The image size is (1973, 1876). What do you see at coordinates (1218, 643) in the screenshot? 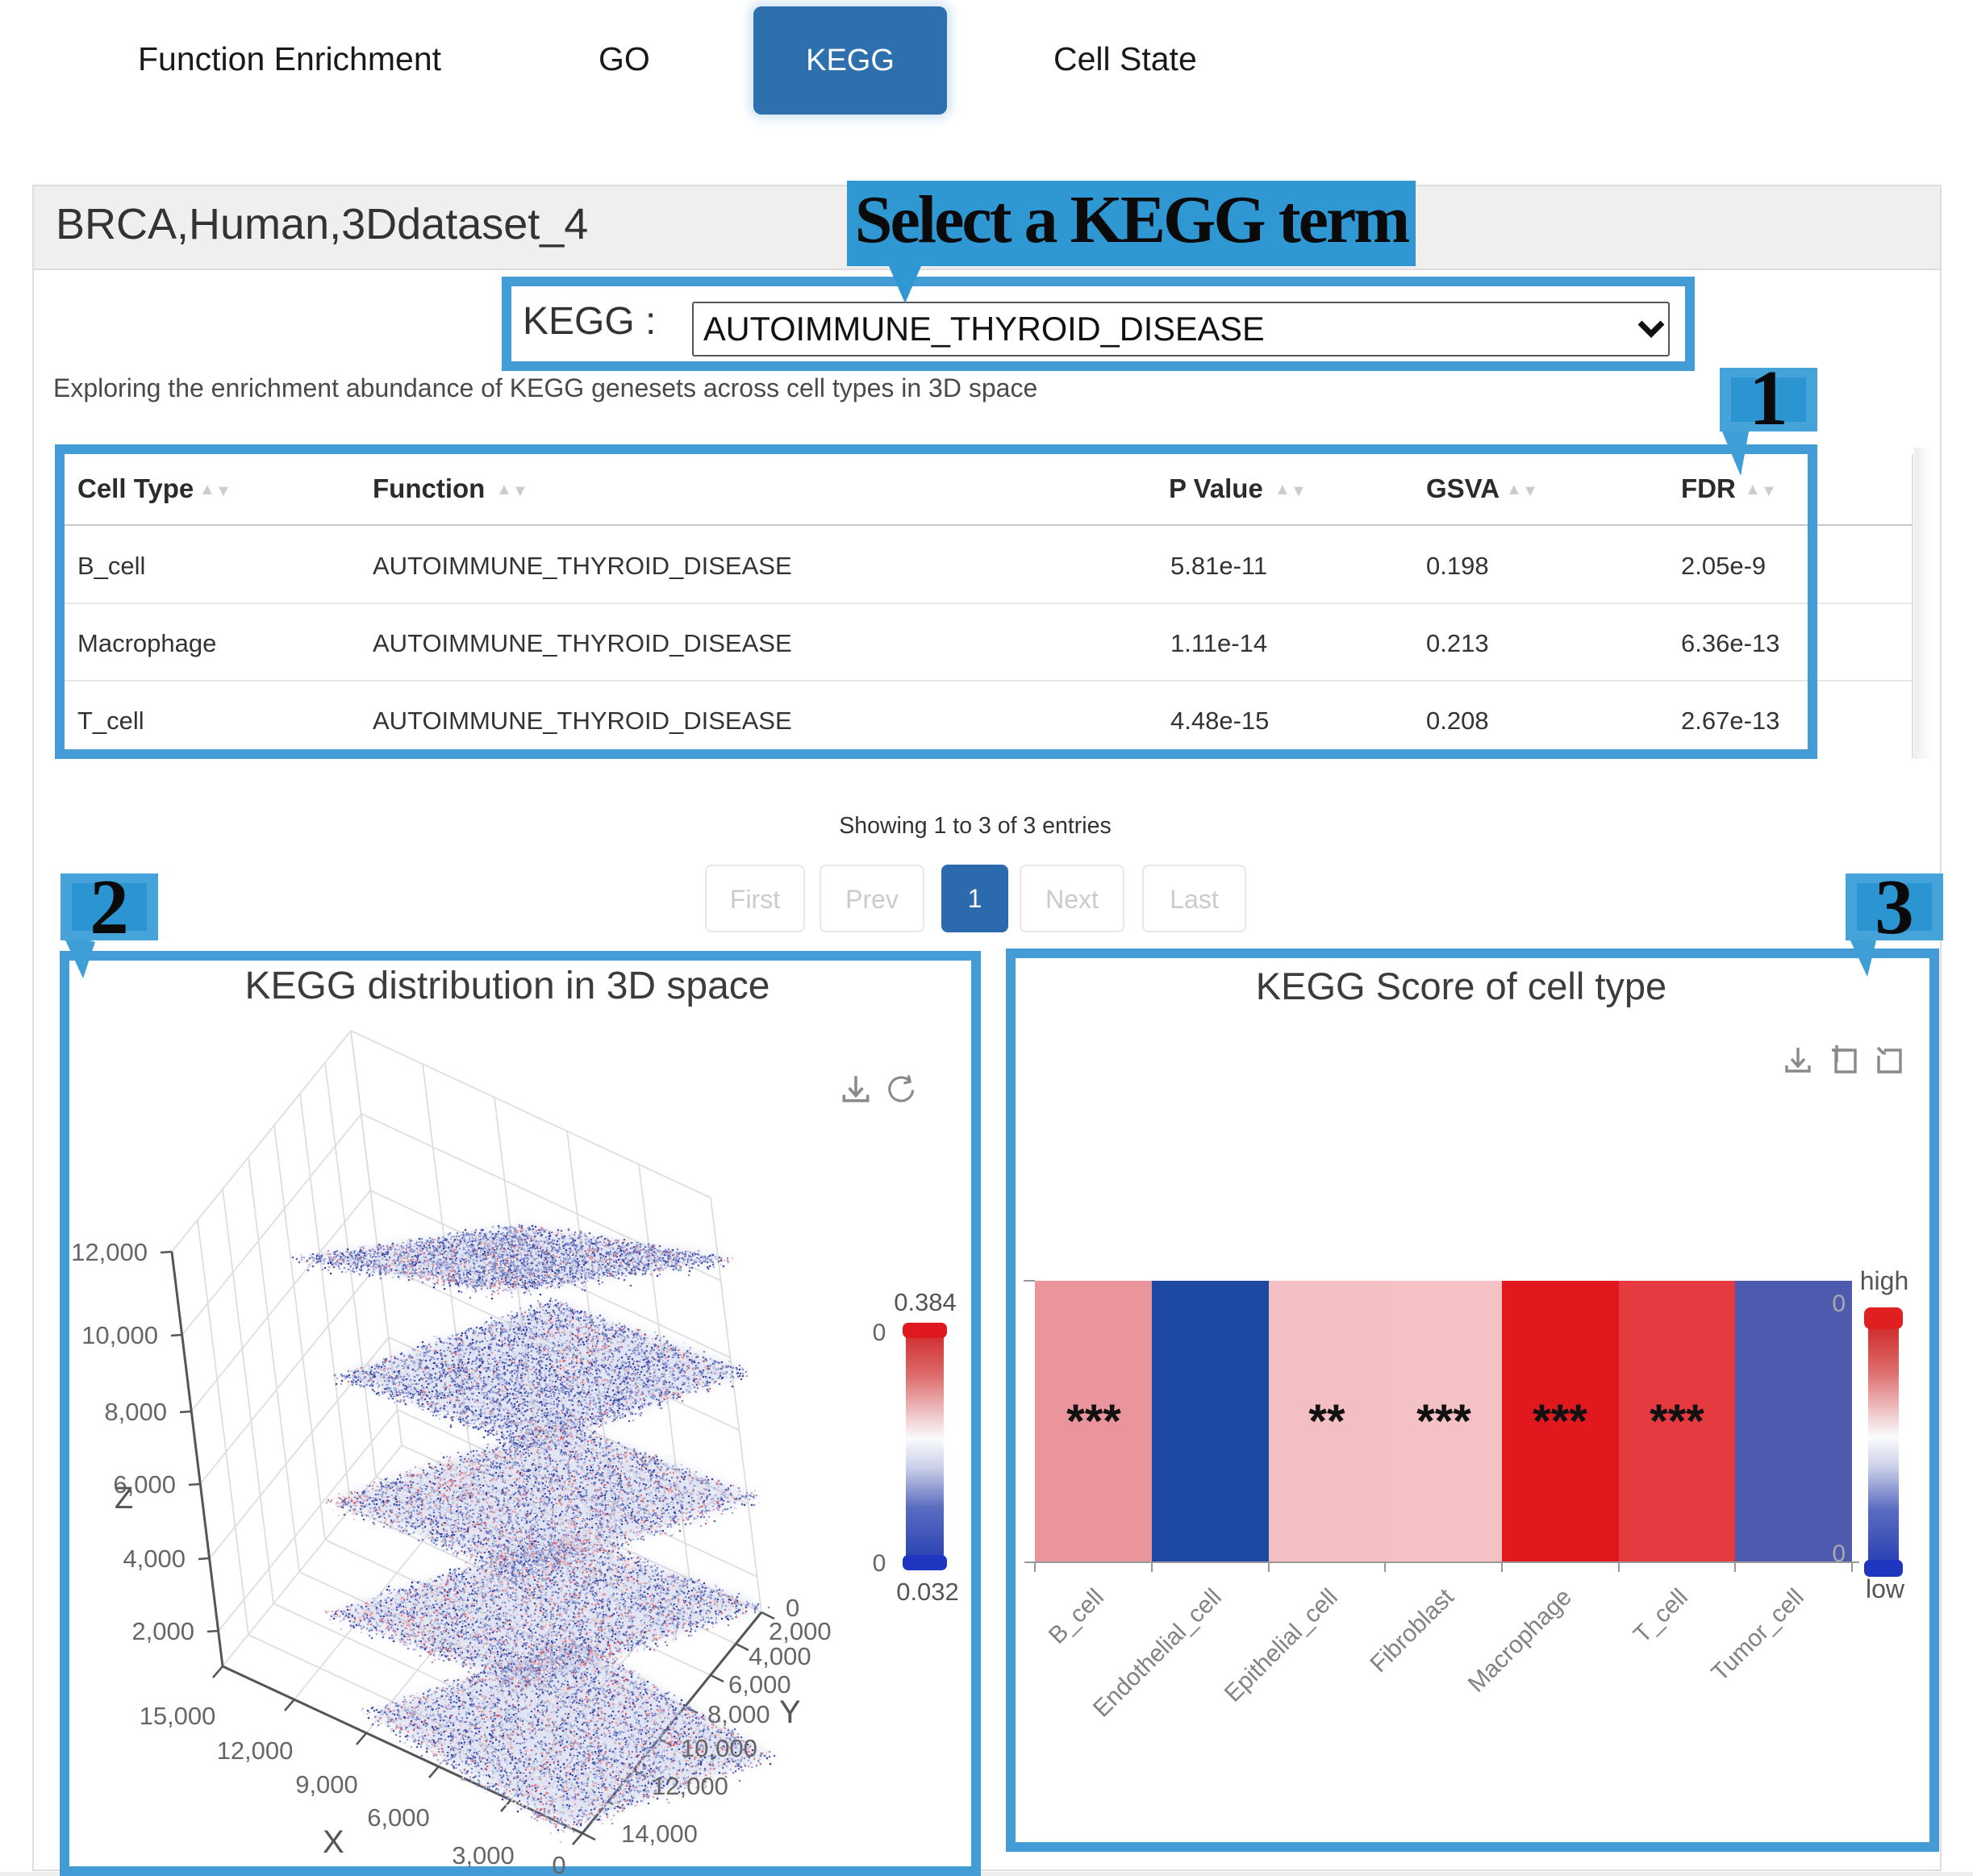
I see `svg-text: 1.11e-14` at bounding box center [1218, 643].